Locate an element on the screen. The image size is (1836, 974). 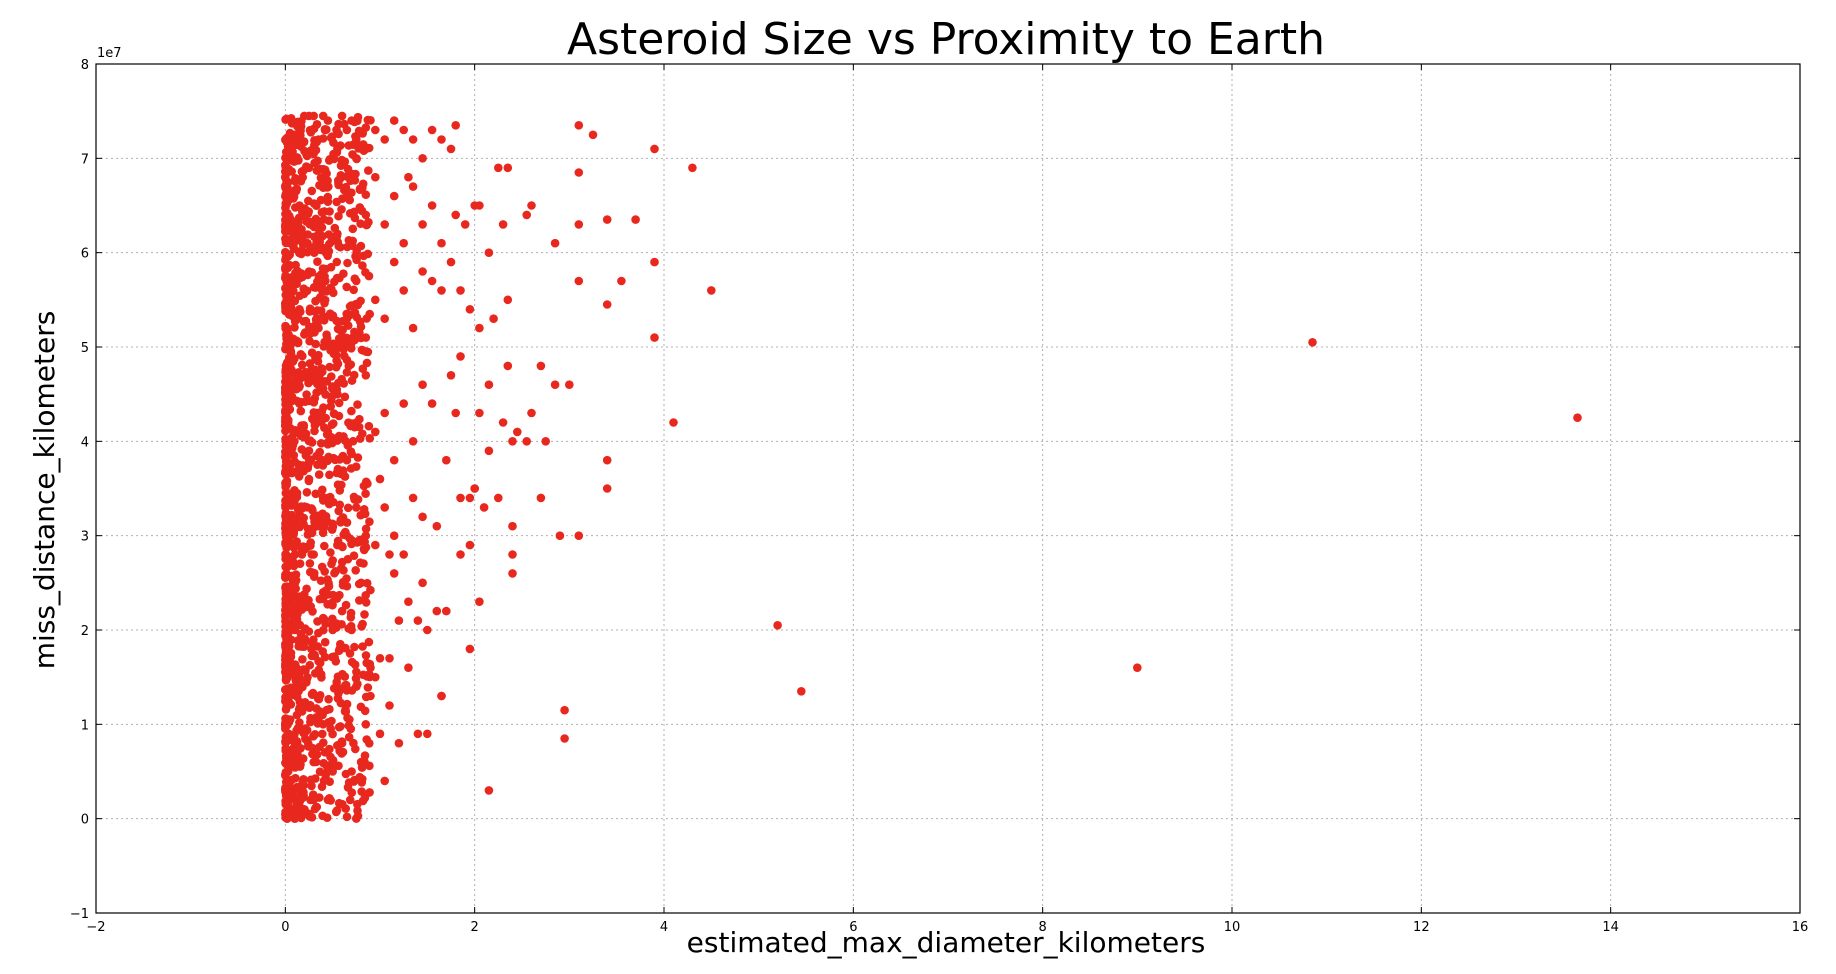
x-tick-label: −2 is located at coordinates (95, 927).